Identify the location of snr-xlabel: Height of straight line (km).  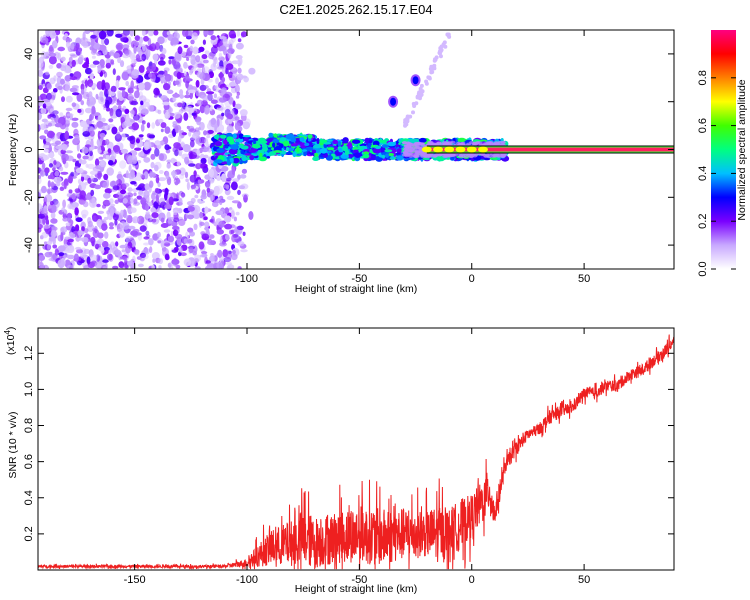
(356, 589).